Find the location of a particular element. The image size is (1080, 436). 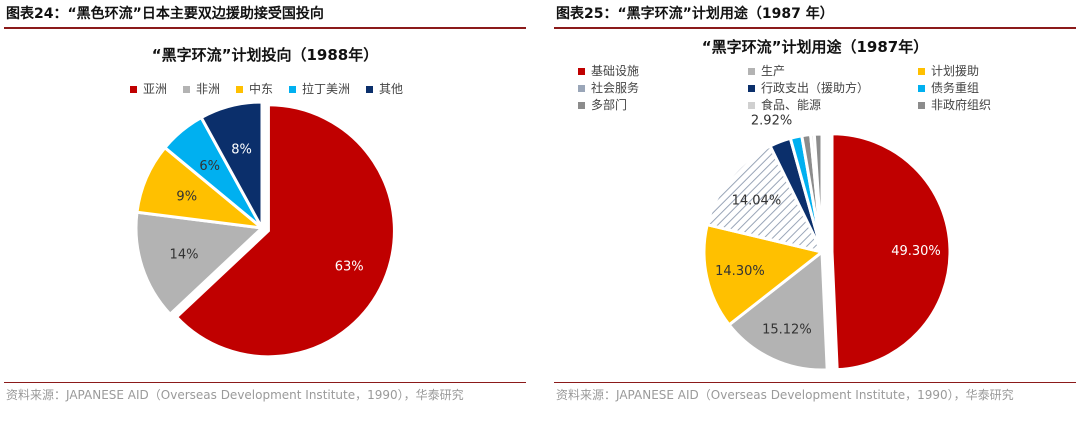

legend-label: 中东 is located at coordinates (261, 89).